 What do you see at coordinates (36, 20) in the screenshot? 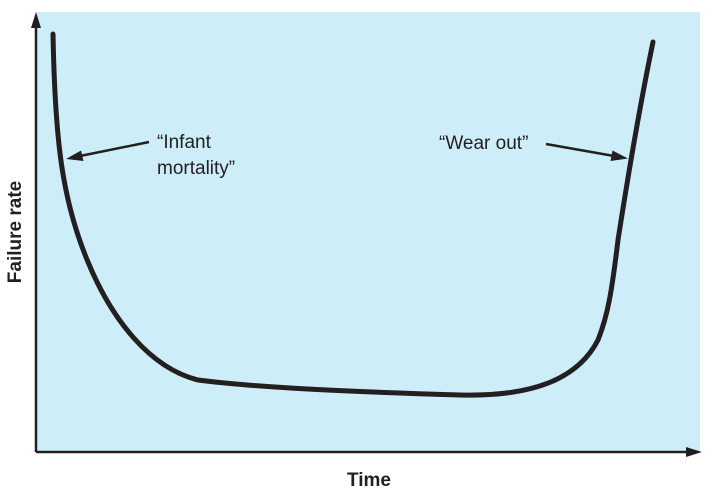
I see `y-axis-arrowhead` at bounding box center [36, 20].